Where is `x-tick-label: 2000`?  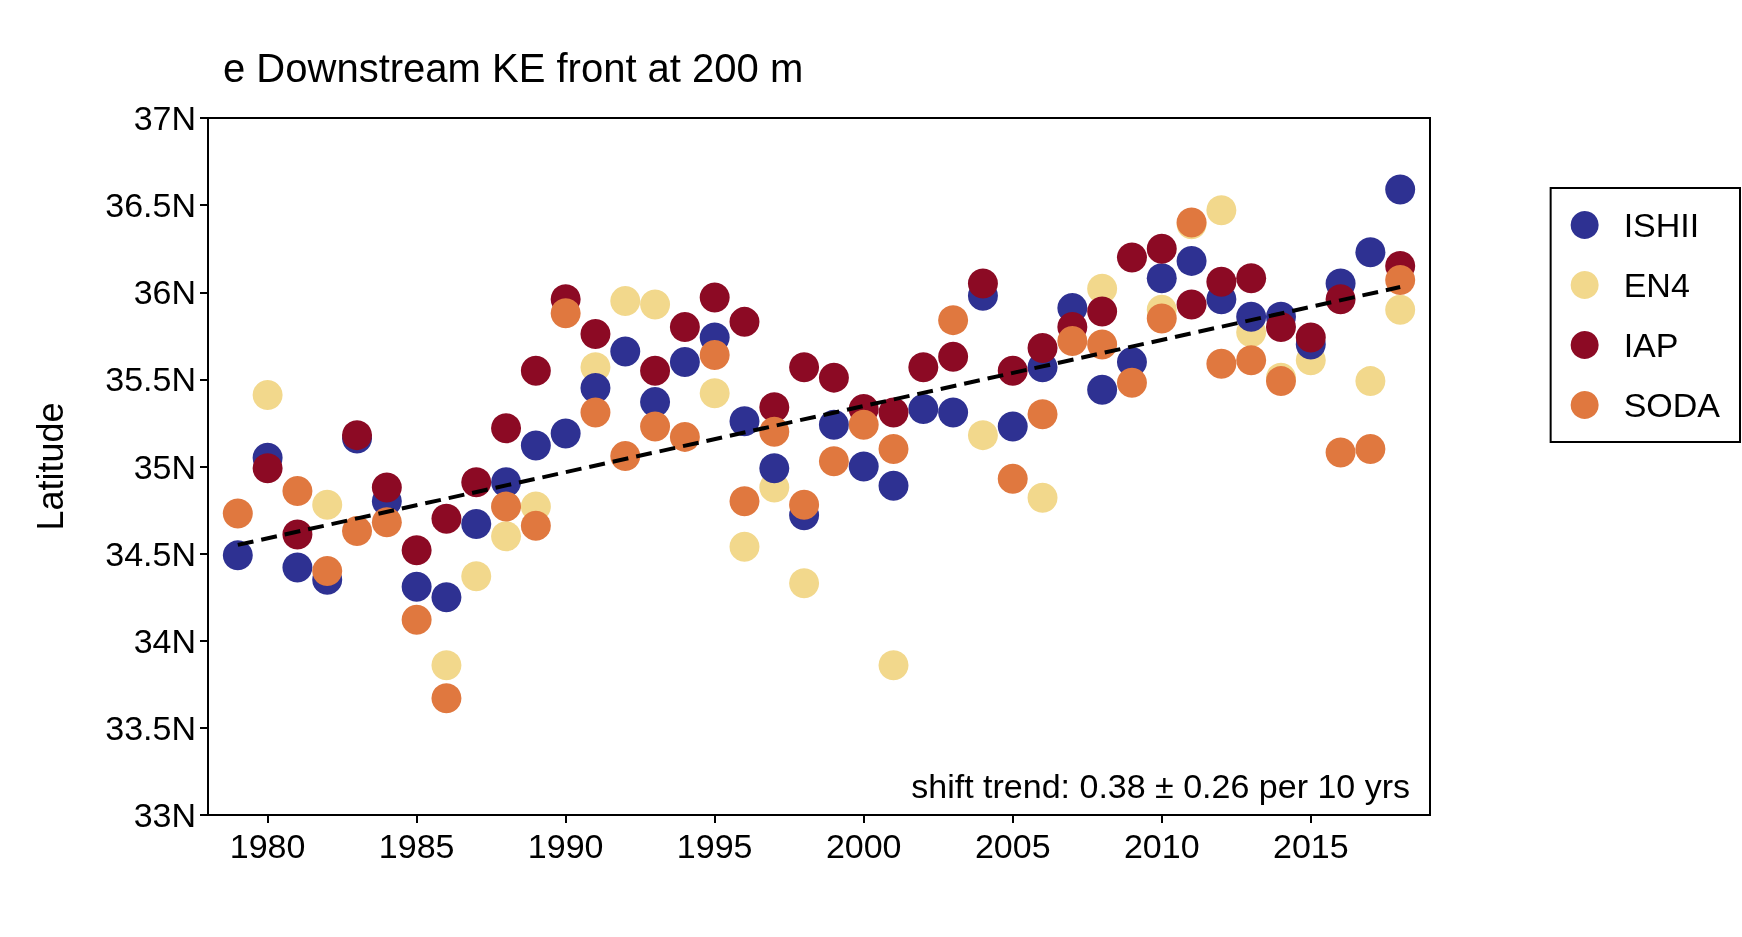 x-tick-label: 2000 is located at coordinates (863, 846).